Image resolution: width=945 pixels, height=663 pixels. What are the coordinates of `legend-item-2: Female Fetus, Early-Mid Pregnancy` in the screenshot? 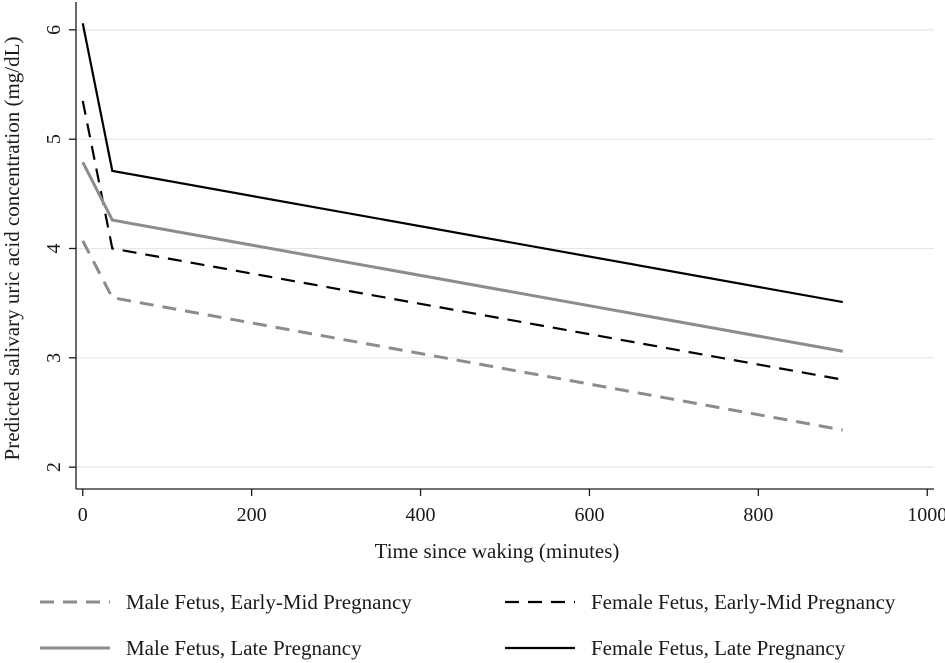 It's located at (700, 602).